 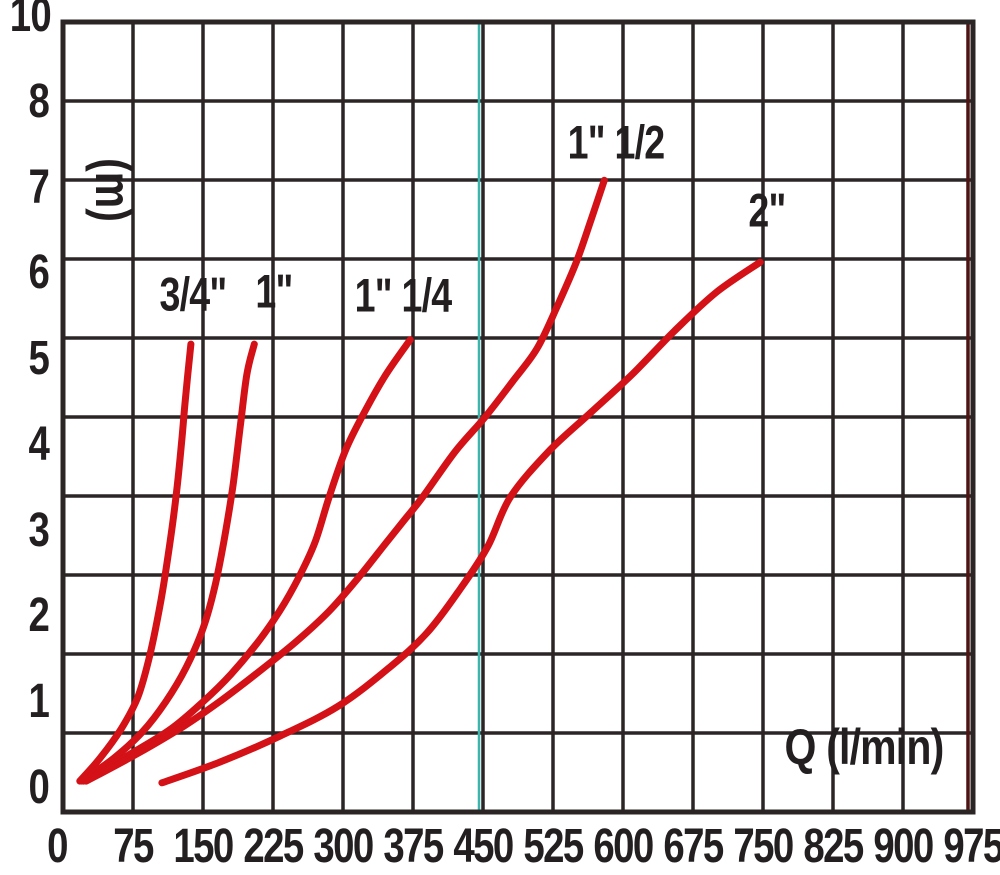 What do you see at coordinates (413, 846) in the screenshot?
I see `x-tick-label: 375` at bounding box center [413, 846].